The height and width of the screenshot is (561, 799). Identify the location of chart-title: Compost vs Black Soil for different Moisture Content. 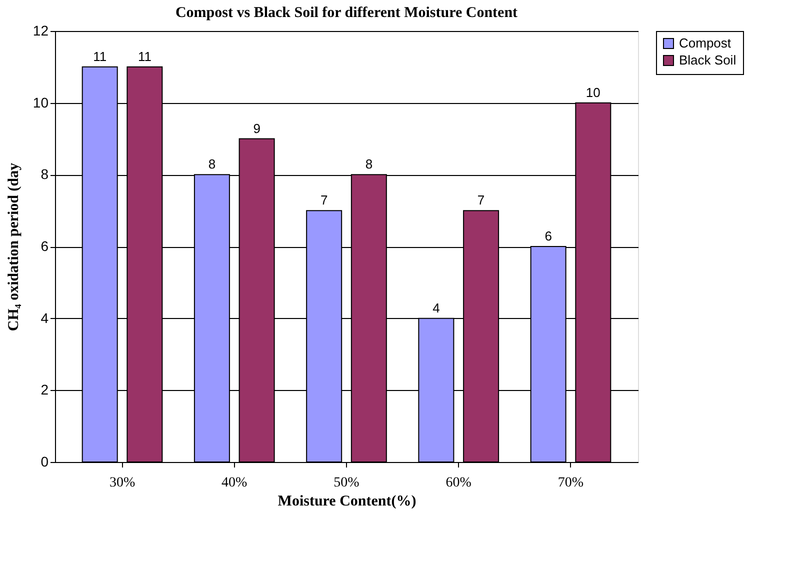
(346, 13).